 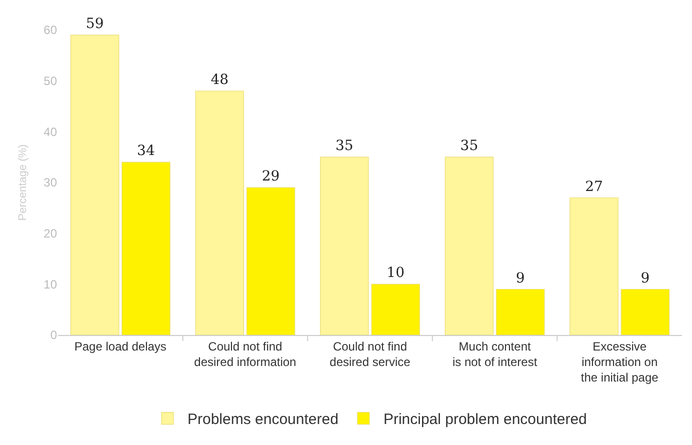 I want to click on data-label: 29, so click(x=271, y=176).